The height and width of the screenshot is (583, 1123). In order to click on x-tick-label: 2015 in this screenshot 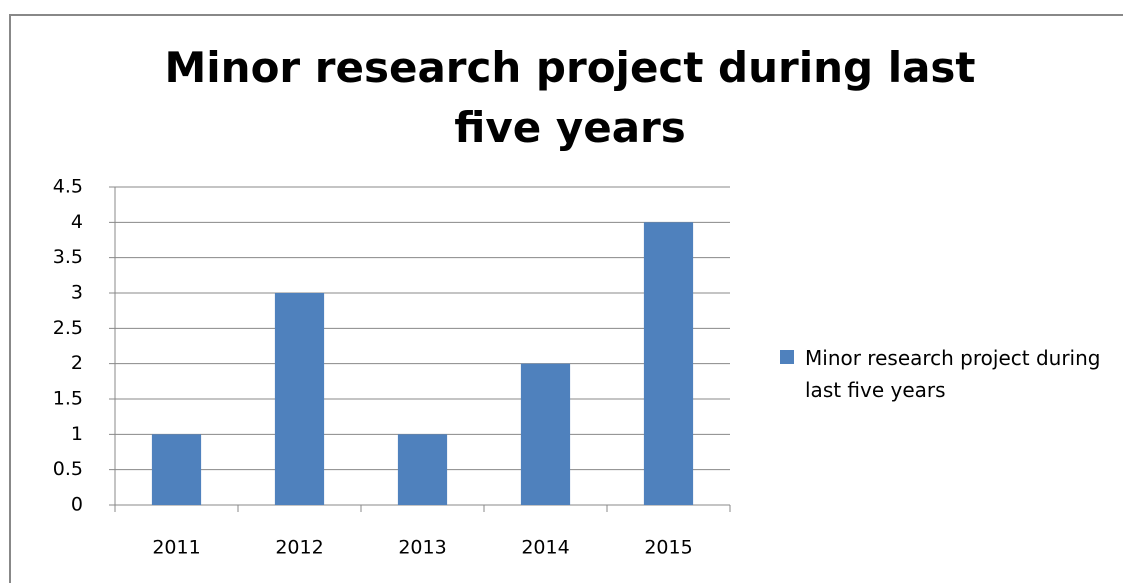, I will do `click(668, 548)`.